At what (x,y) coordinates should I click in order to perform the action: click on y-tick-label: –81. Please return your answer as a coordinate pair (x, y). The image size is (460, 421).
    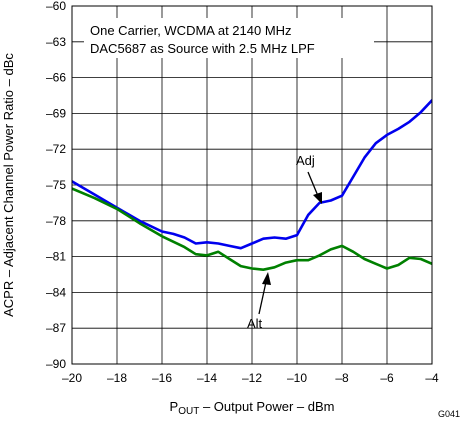
    Looking at the image, I should click on (56, 257).